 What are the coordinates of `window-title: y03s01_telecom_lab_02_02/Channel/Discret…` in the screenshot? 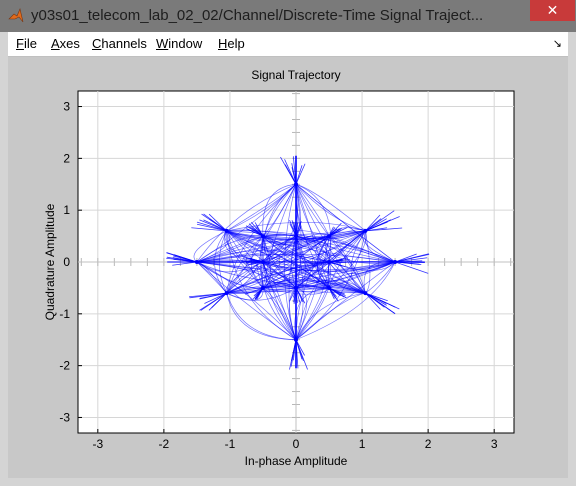 It's located at (257, 15).